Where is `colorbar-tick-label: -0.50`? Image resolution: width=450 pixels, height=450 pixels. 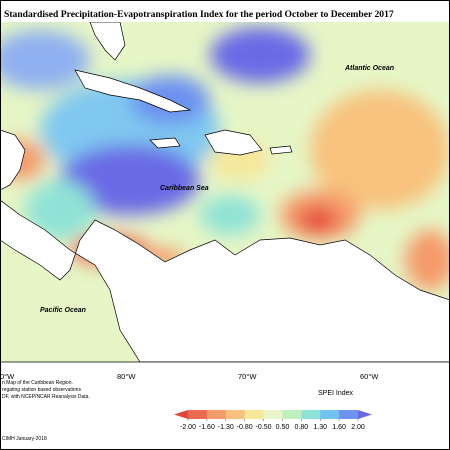
colorbar-tick-label: -0.50 is located at coordinates (264, 427).